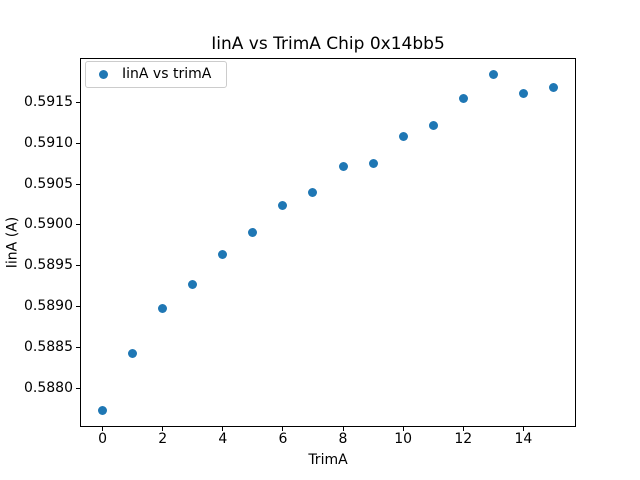 This screenshot has width=640, height=480. Describe the element at coordinates (48, 306) in the screenshot. I see `y-tick-label: 0.5890` at that location.